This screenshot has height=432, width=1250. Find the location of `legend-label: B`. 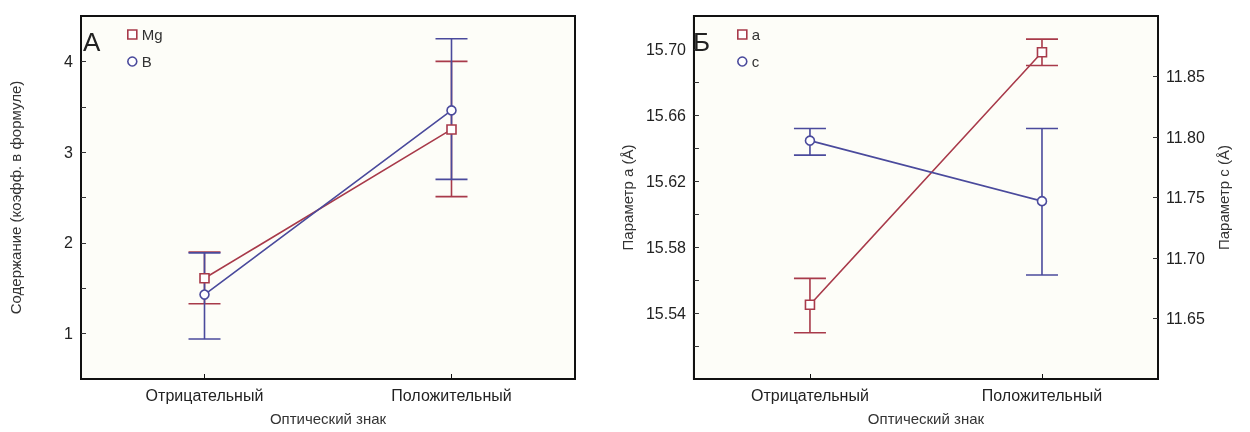

legend-label: B is located at coordinates (146, 61).